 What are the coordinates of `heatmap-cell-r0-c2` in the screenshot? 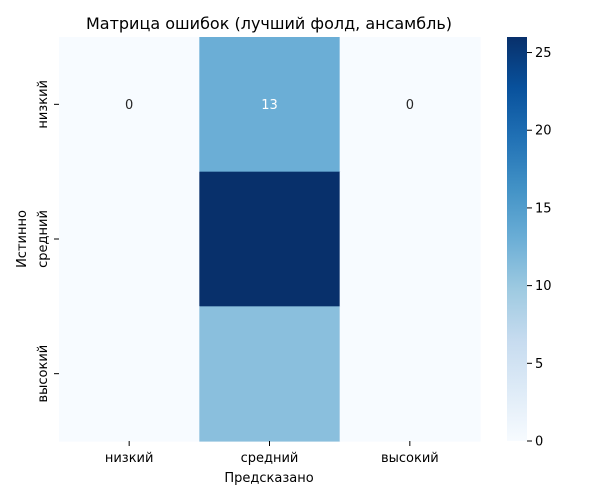 It's located at (410, 105).